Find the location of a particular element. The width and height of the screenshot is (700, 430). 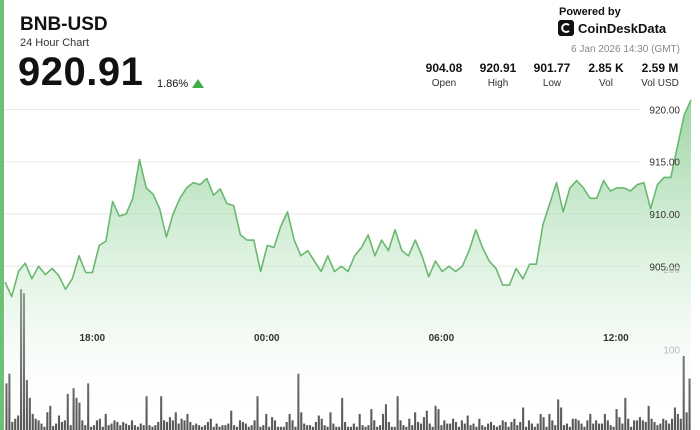

stat-value: 904.08 is located at coordinates (444, 68).